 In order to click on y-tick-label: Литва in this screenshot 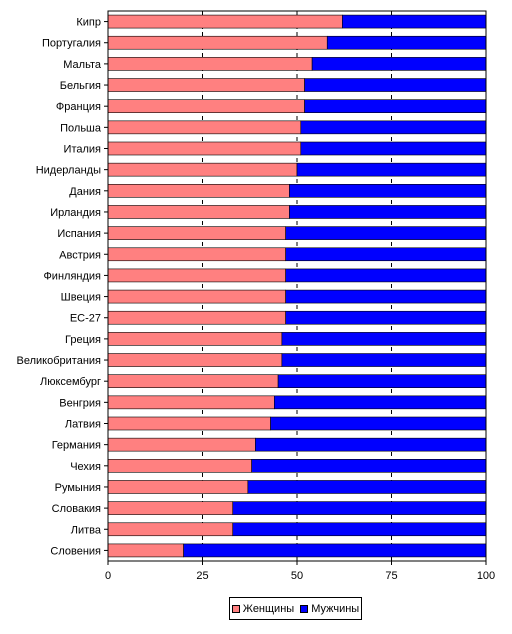, I will do `click(86, 530)`.